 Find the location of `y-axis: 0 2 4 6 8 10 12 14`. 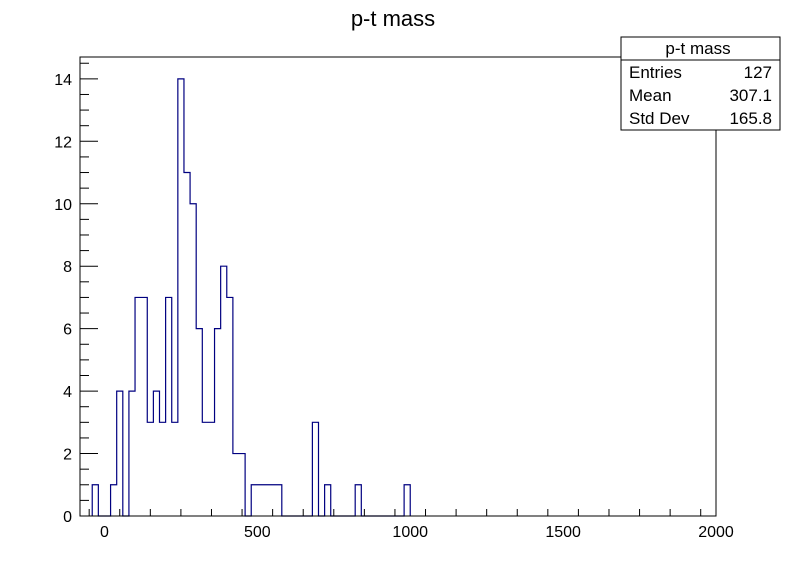

y-axis: 0 2 4 6 8 10 12 14 is located at coordinates (76, 294).